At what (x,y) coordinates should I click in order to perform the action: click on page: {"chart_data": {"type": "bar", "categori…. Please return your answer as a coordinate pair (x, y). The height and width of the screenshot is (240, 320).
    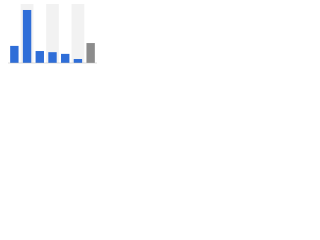
    Looking at the image, I should click on (50, 35).